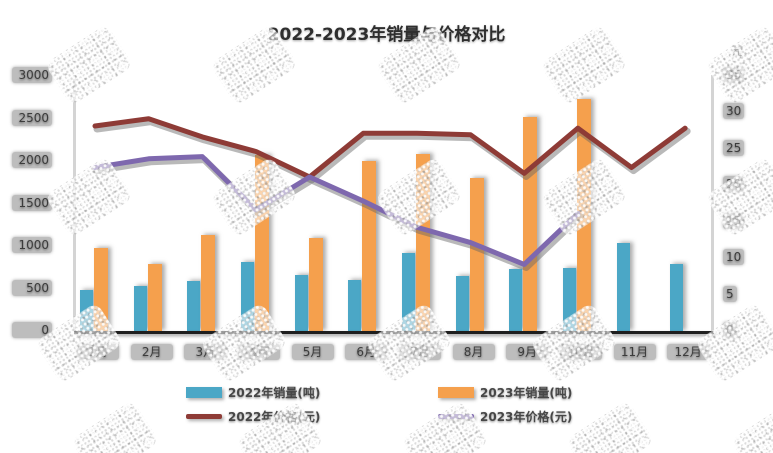 The height and width of the screenshot is (453, 773). I want to click on bar-2023年销量(吨)-8月, so click(476, 254).